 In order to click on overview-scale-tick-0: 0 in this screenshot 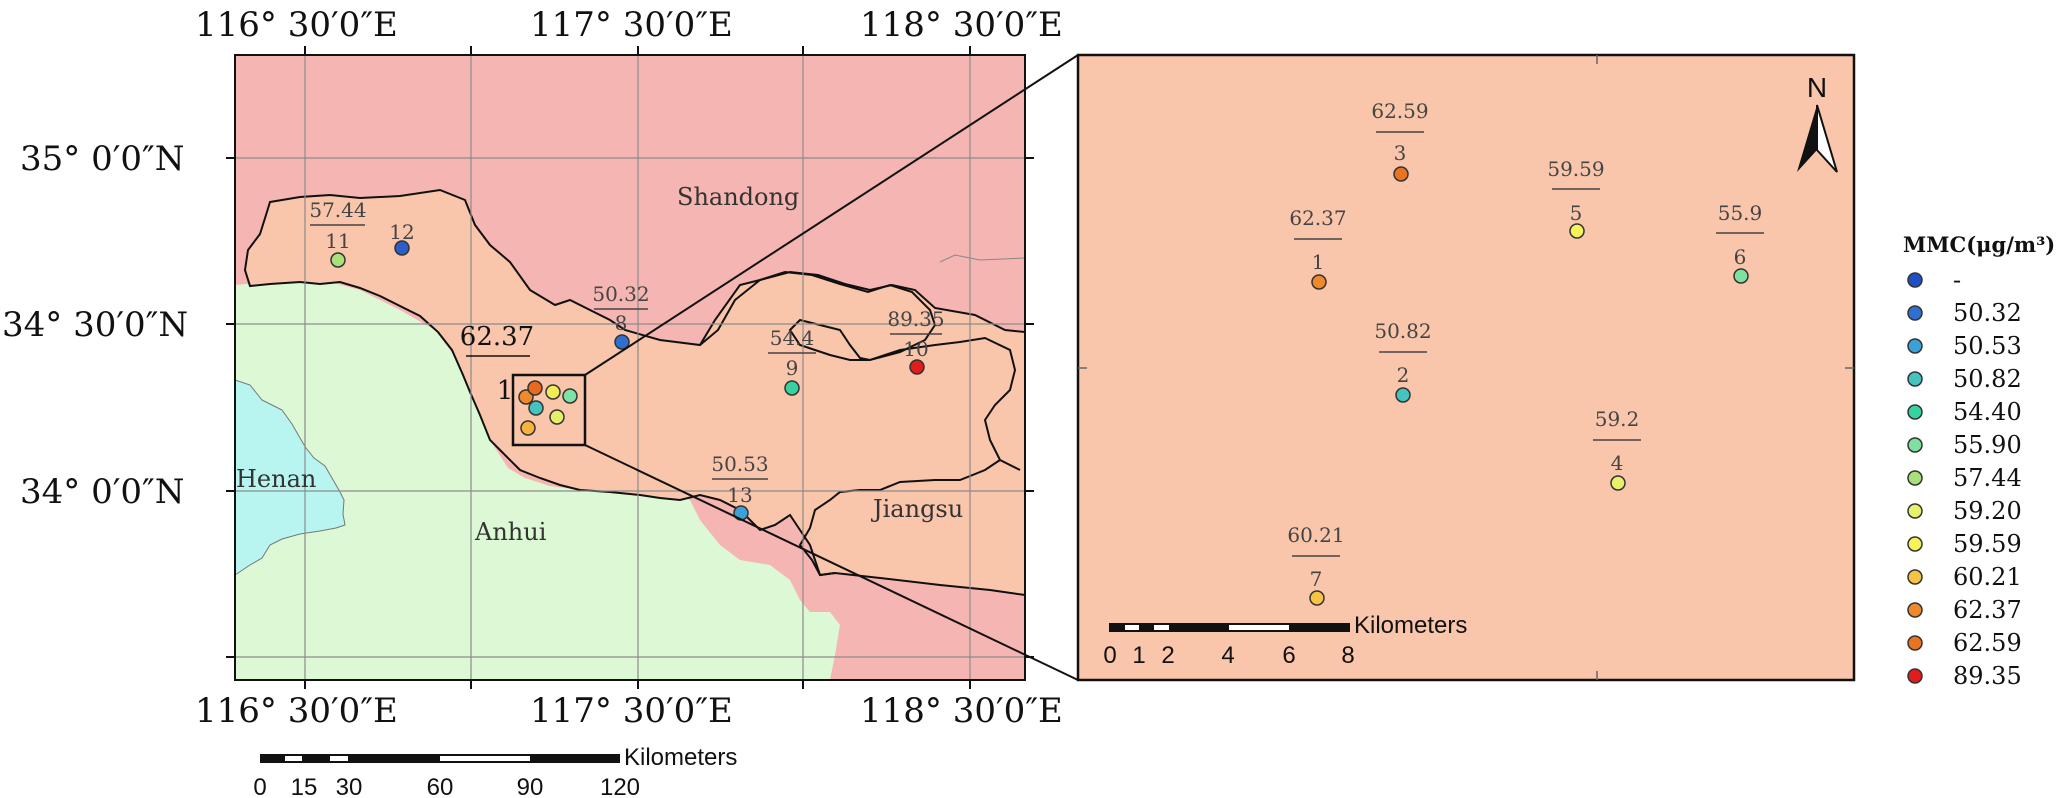, I will do `click(259, 786)`.